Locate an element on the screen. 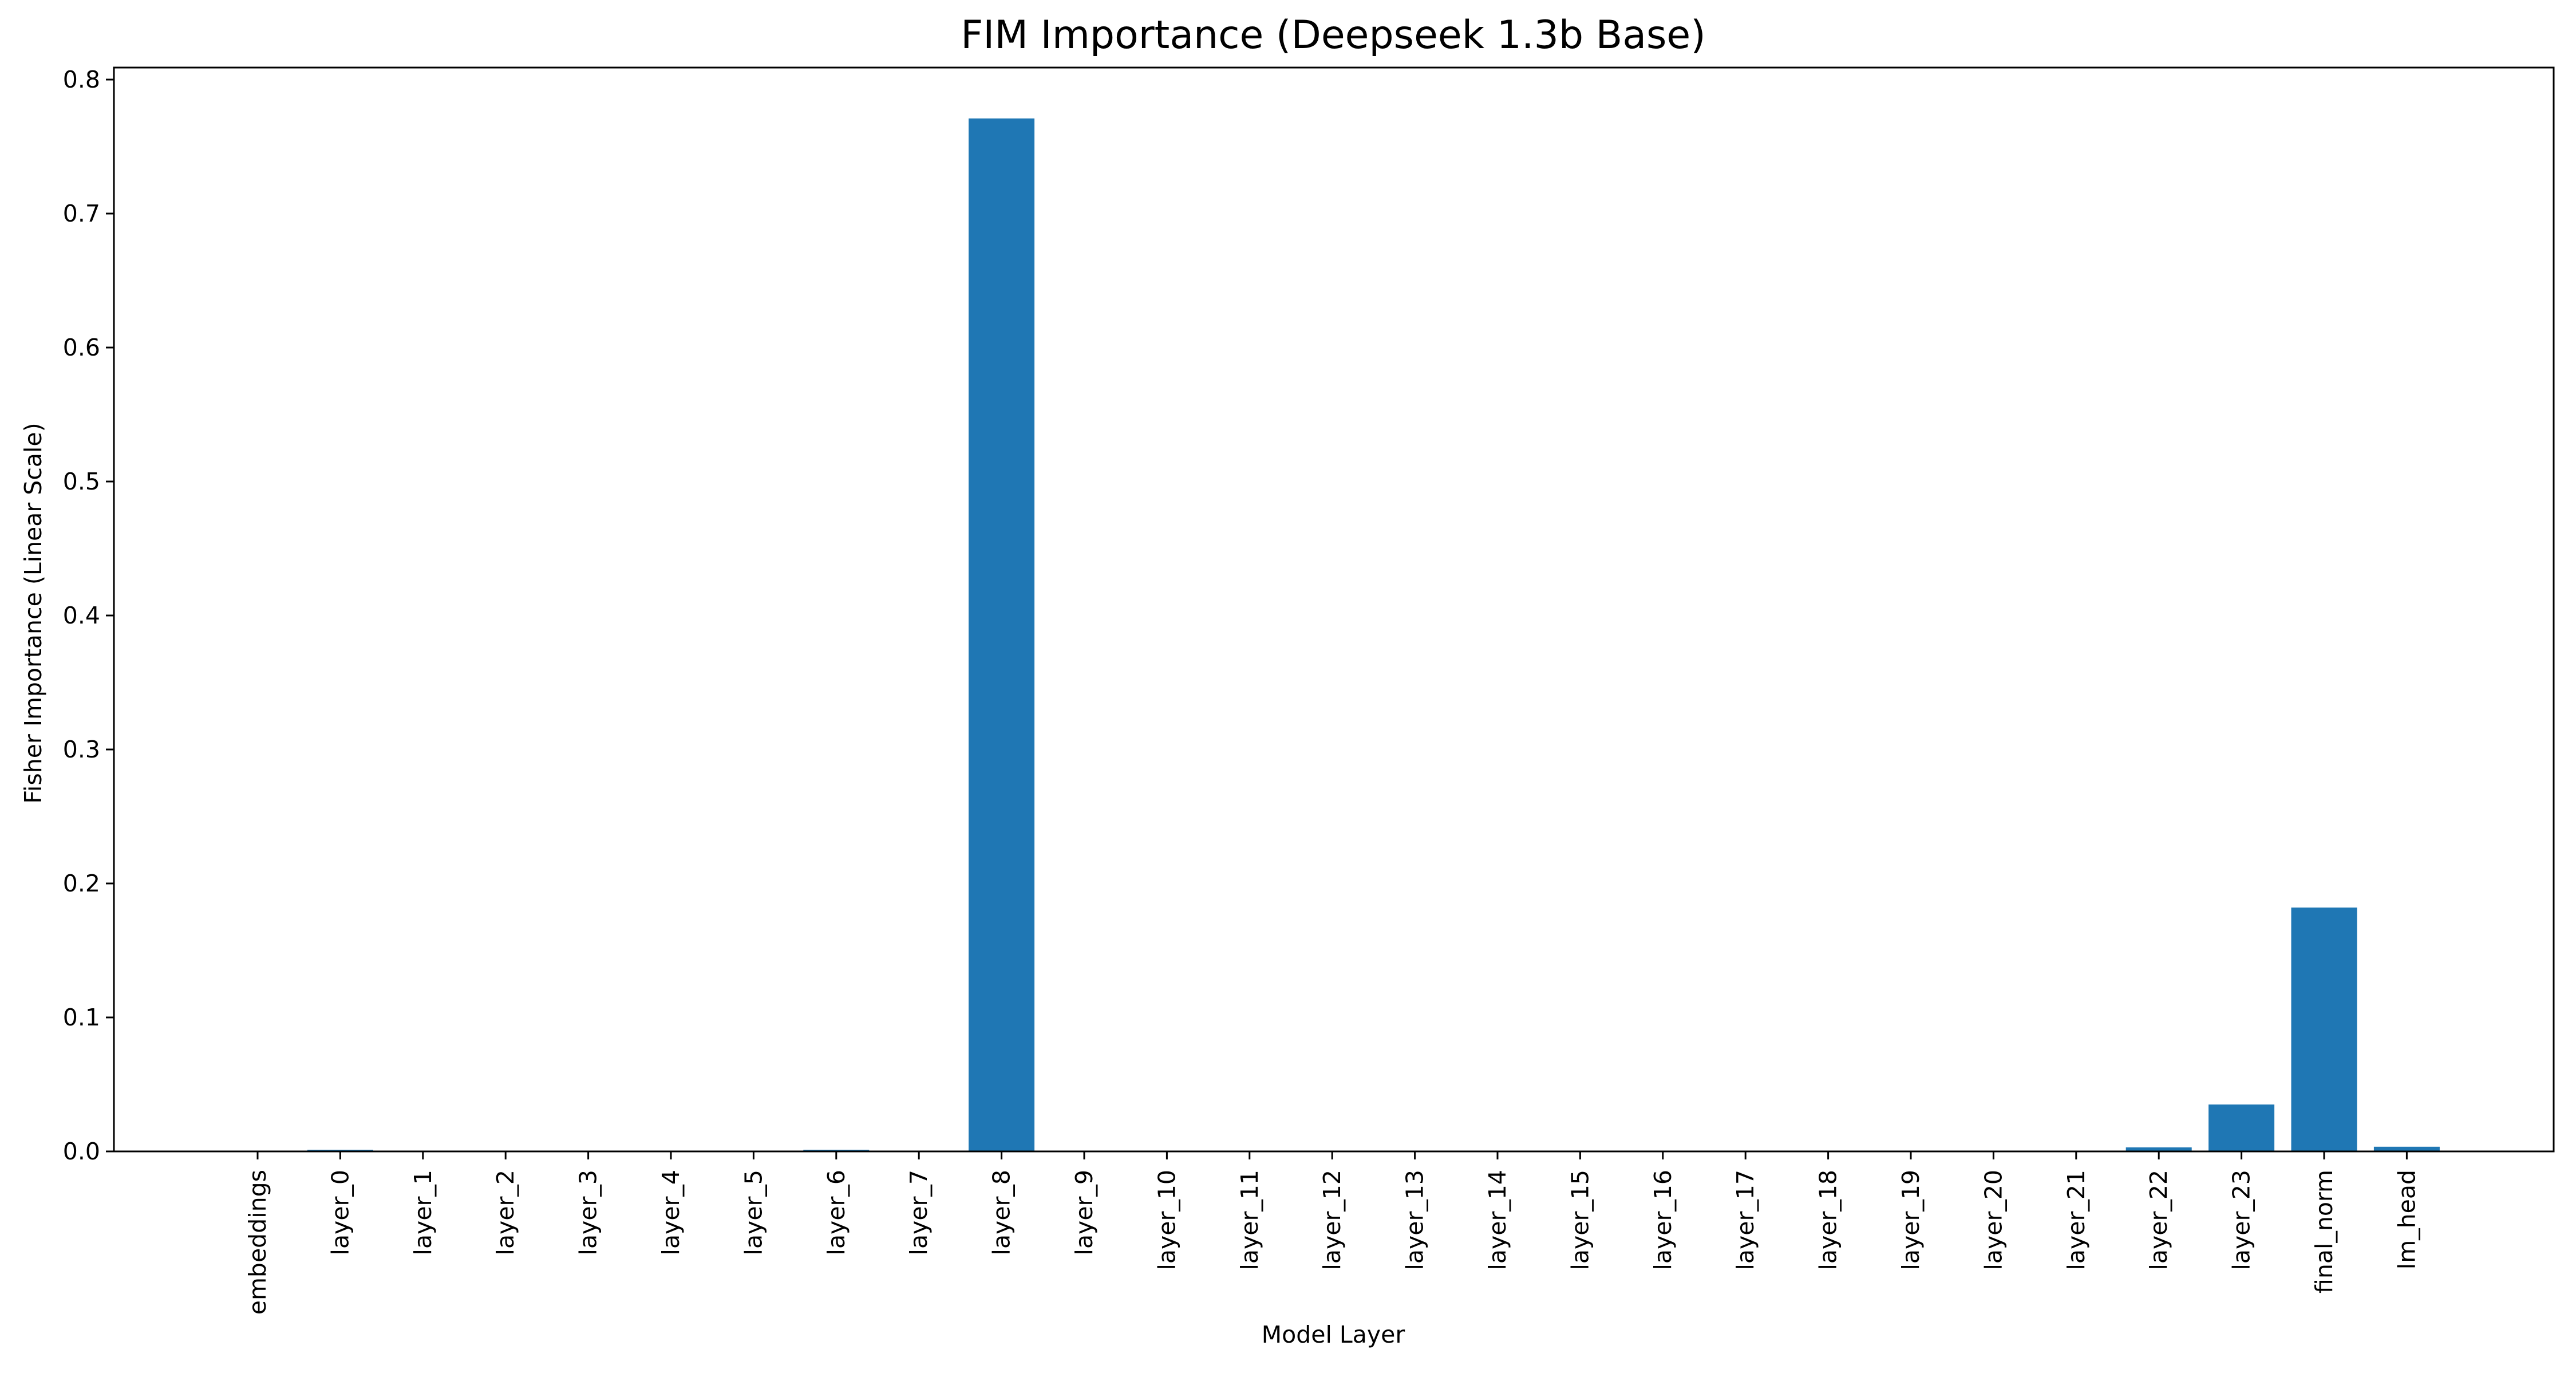  y-tick-label: 0.3 is located at coordinates (81, 749).